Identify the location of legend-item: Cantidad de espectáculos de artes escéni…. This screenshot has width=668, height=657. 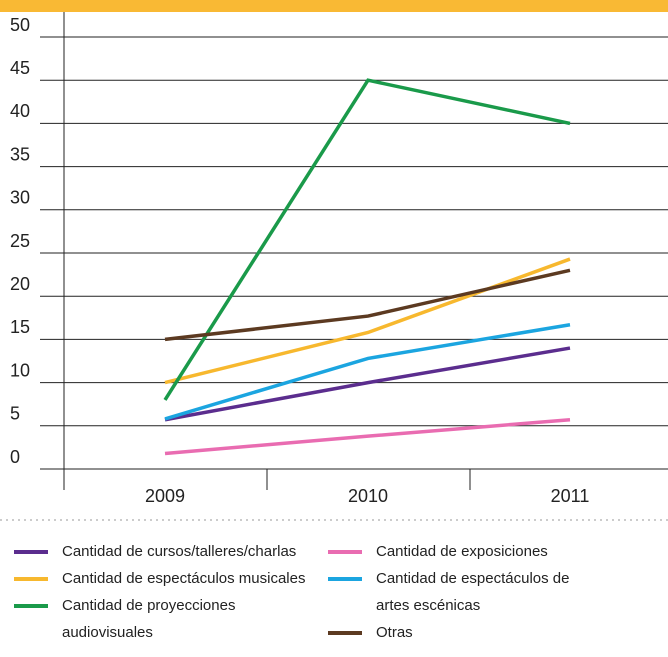
(452, 592).